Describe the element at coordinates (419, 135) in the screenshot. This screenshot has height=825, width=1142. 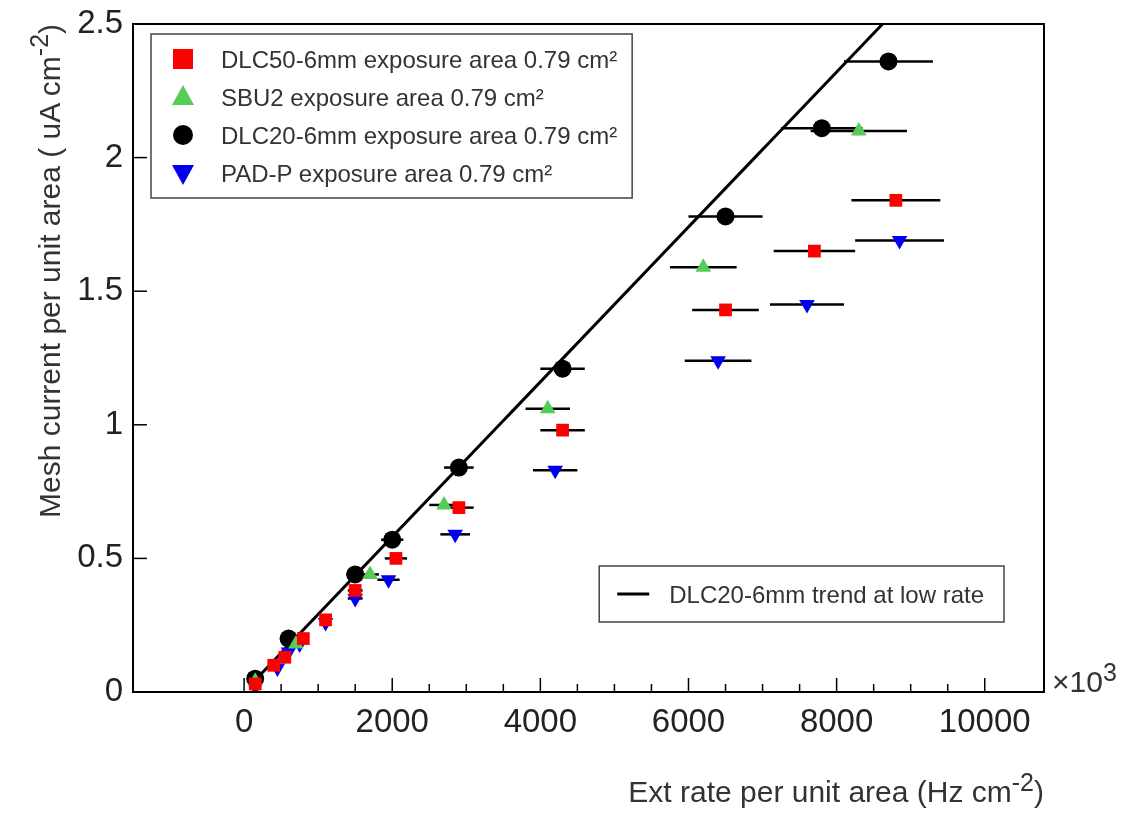
I see `legend-label: DLC20-6mm exposure area 0.79 cm²` at that location.